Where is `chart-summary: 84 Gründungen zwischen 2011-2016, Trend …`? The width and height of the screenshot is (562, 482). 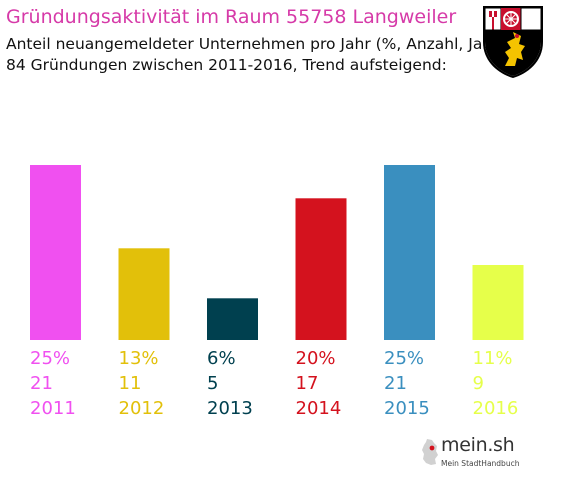
chart-summary: 84 Gründungen zwischen 2011-2016, Trend … is located at coordinates (226, 65).